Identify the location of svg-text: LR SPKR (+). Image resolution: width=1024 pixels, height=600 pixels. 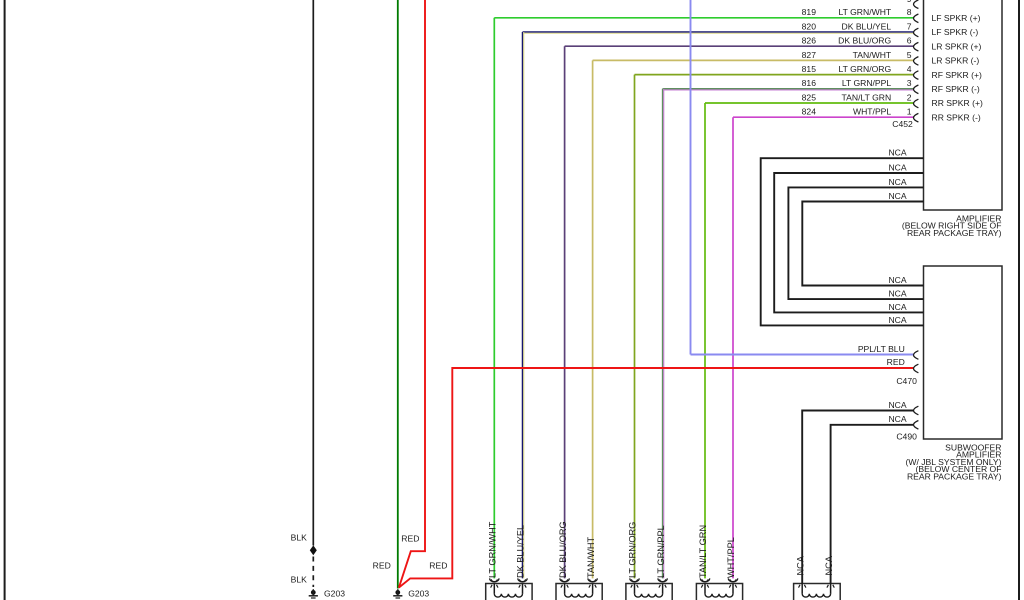
(957, 46).